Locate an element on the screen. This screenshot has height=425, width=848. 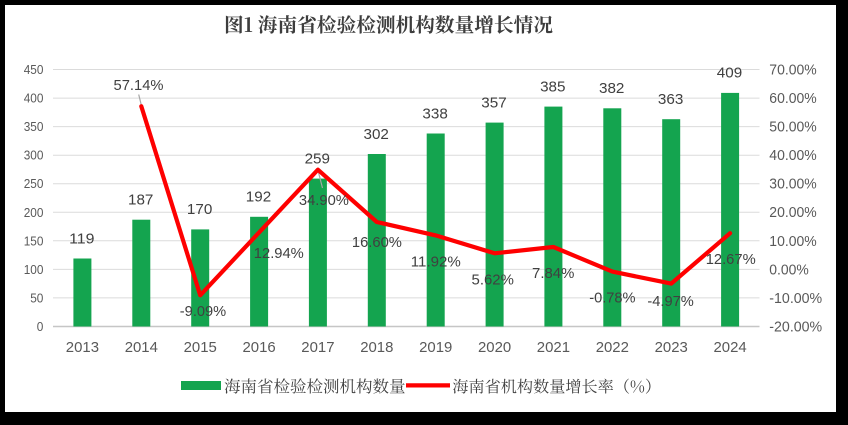
svg-text: 30.00% is located at coordinates (793, 185).